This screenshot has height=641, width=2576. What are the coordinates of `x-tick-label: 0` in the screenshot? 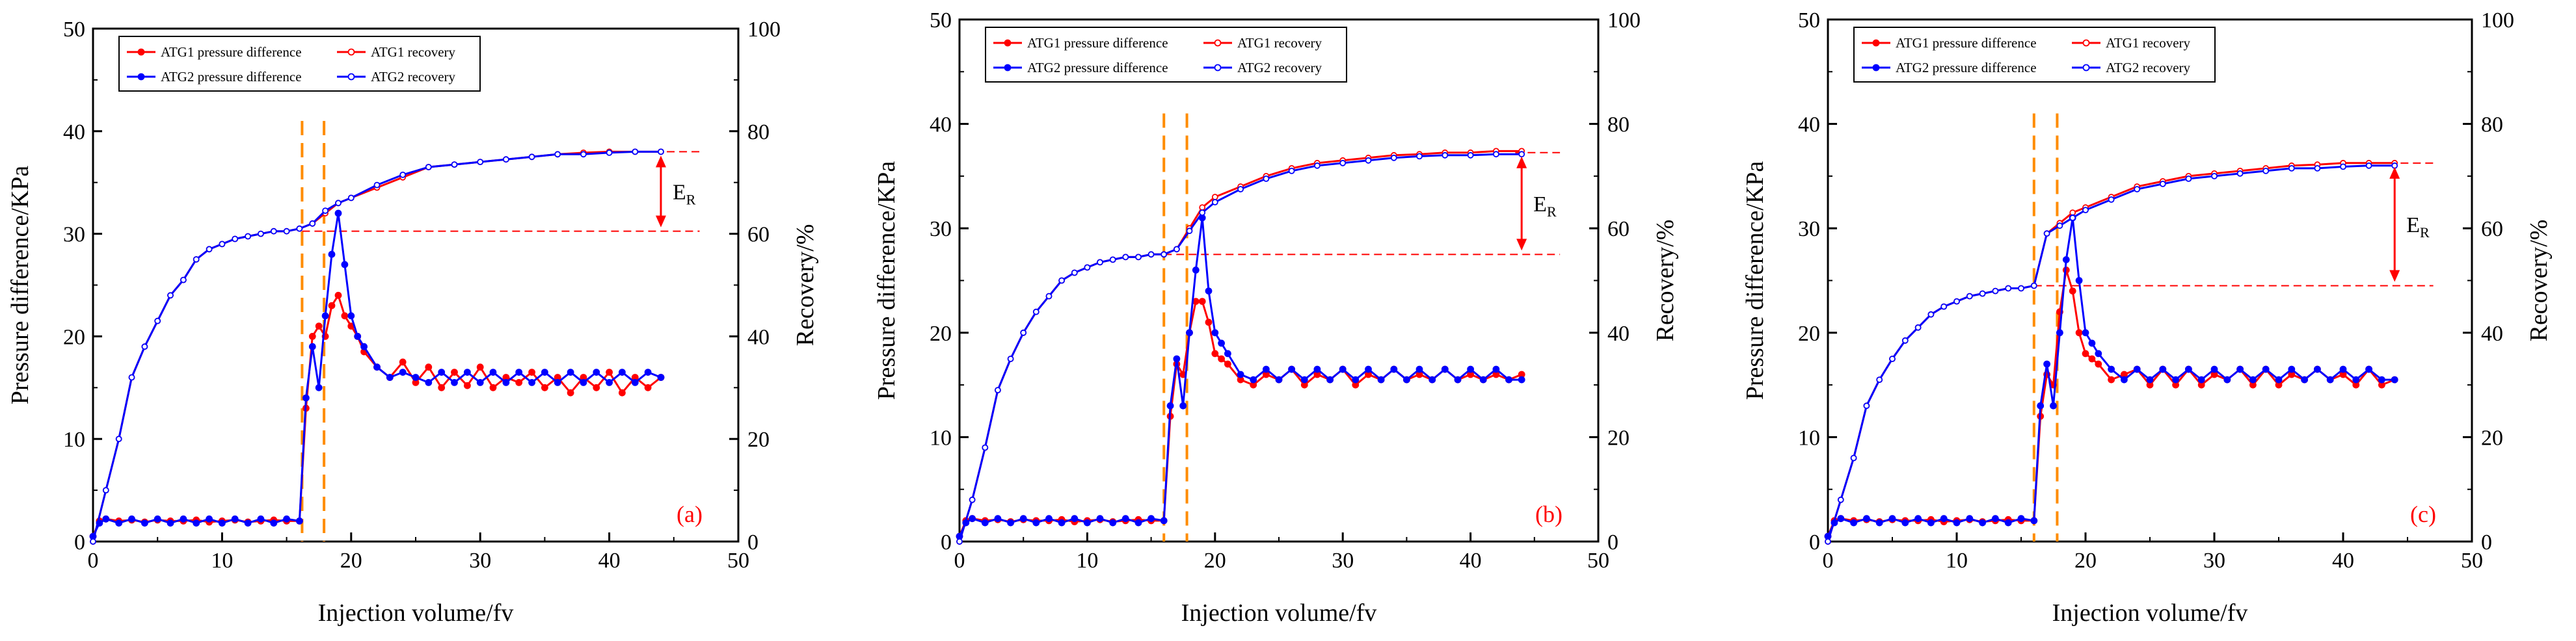 It's located at (959, 561).